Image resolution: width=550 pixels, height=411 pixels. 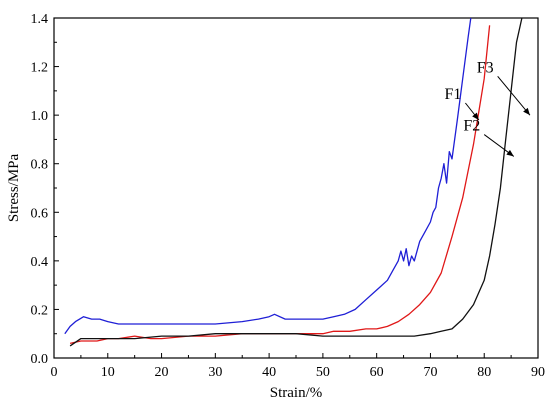 What do you see at coordinates (430, 372) in the screenshot?
I see `x-tick-label: 70` at bounding box center [430, 372].